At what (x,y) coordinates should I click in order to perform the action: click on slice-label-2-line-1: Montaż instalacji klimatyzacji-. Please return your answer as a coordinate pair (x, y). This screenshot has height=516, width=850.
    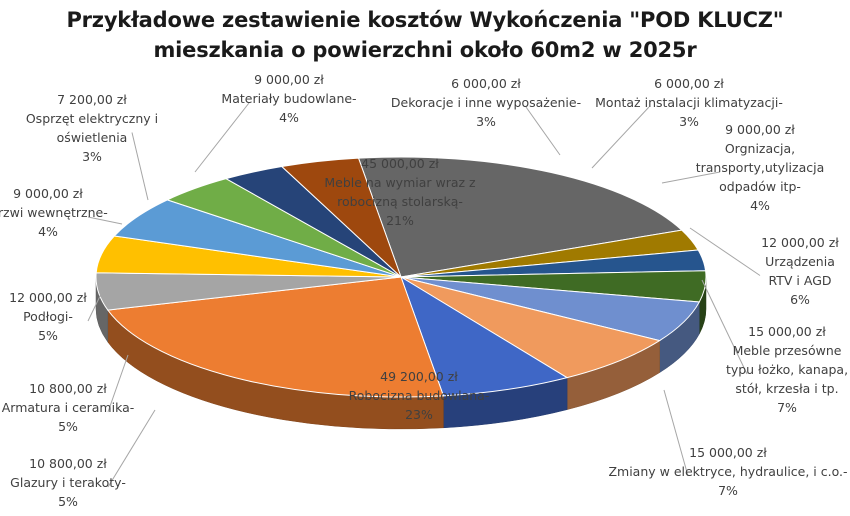
    Looking at the image, I should click on (689, 102).